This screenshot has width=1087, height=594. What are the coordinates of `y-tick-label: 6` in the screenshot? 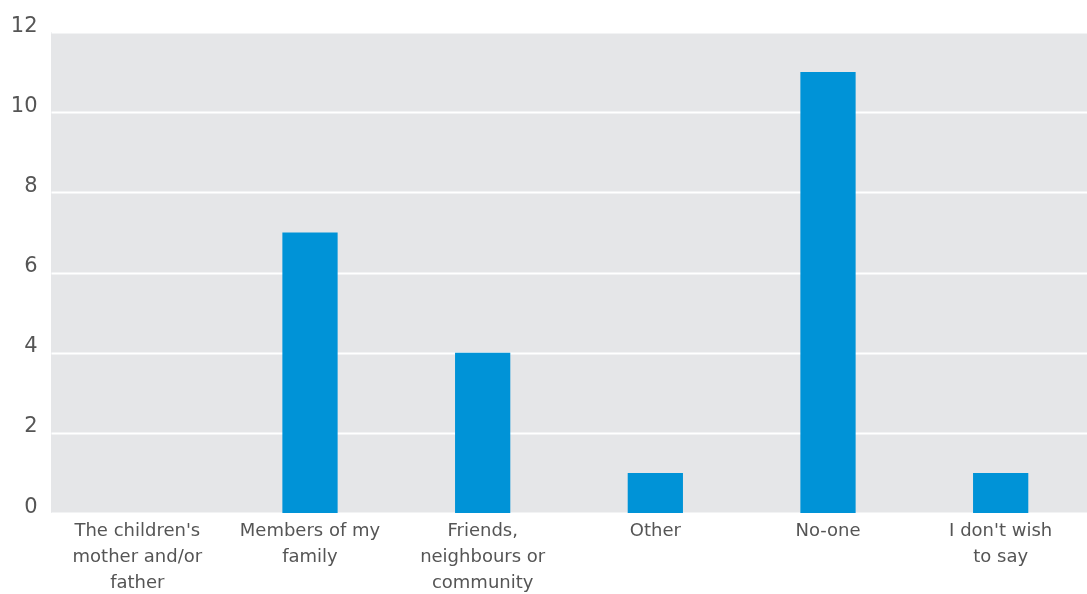 It's located at (31, 265).